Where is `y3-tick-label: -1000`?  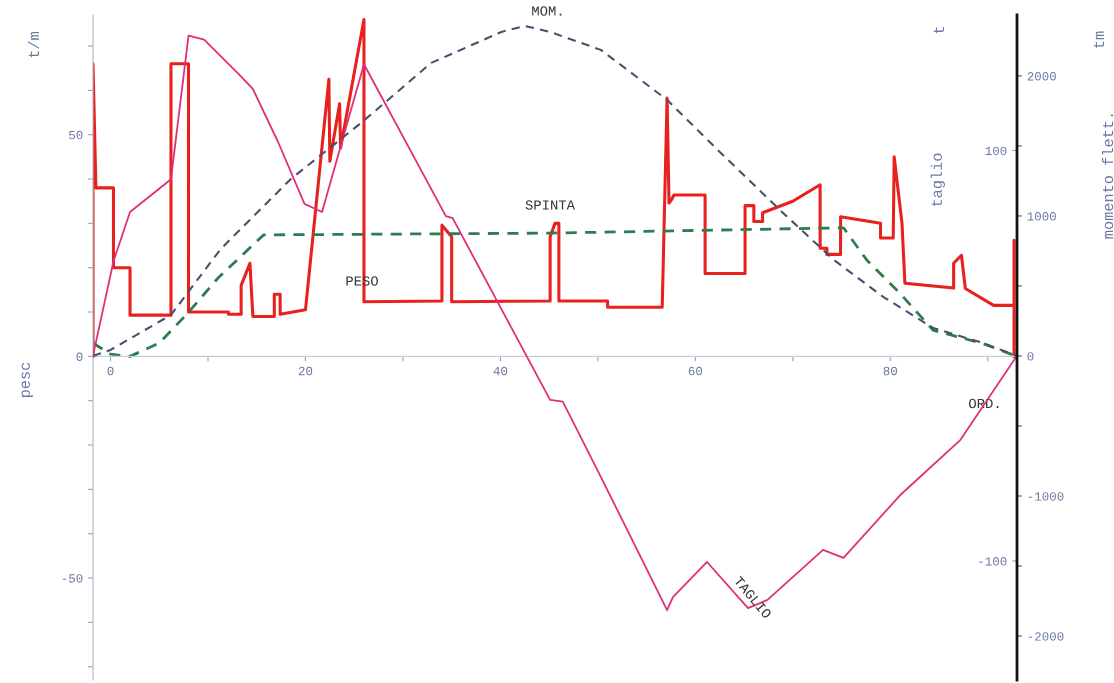
y3-tick-label: -1000 is located at coordinates (1046, 496).